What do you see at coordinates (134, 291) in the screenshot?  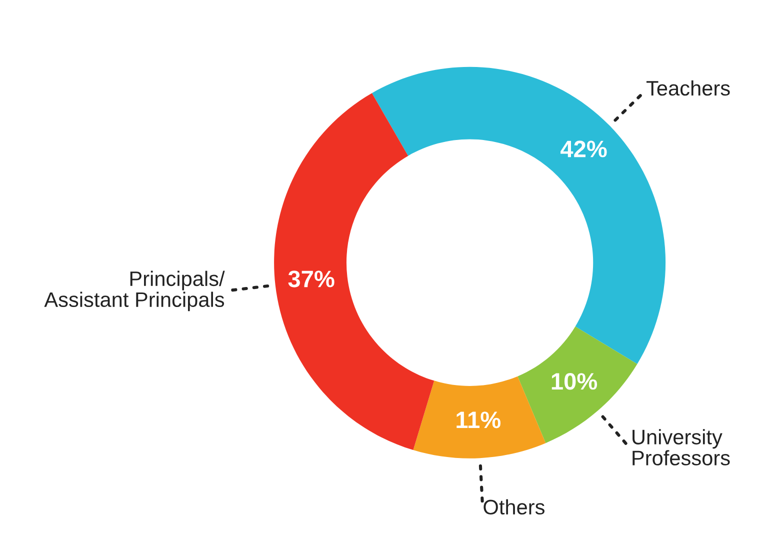 I see `slice-label: Principals/ Assistant Principals` at bounding box center [134, 291].